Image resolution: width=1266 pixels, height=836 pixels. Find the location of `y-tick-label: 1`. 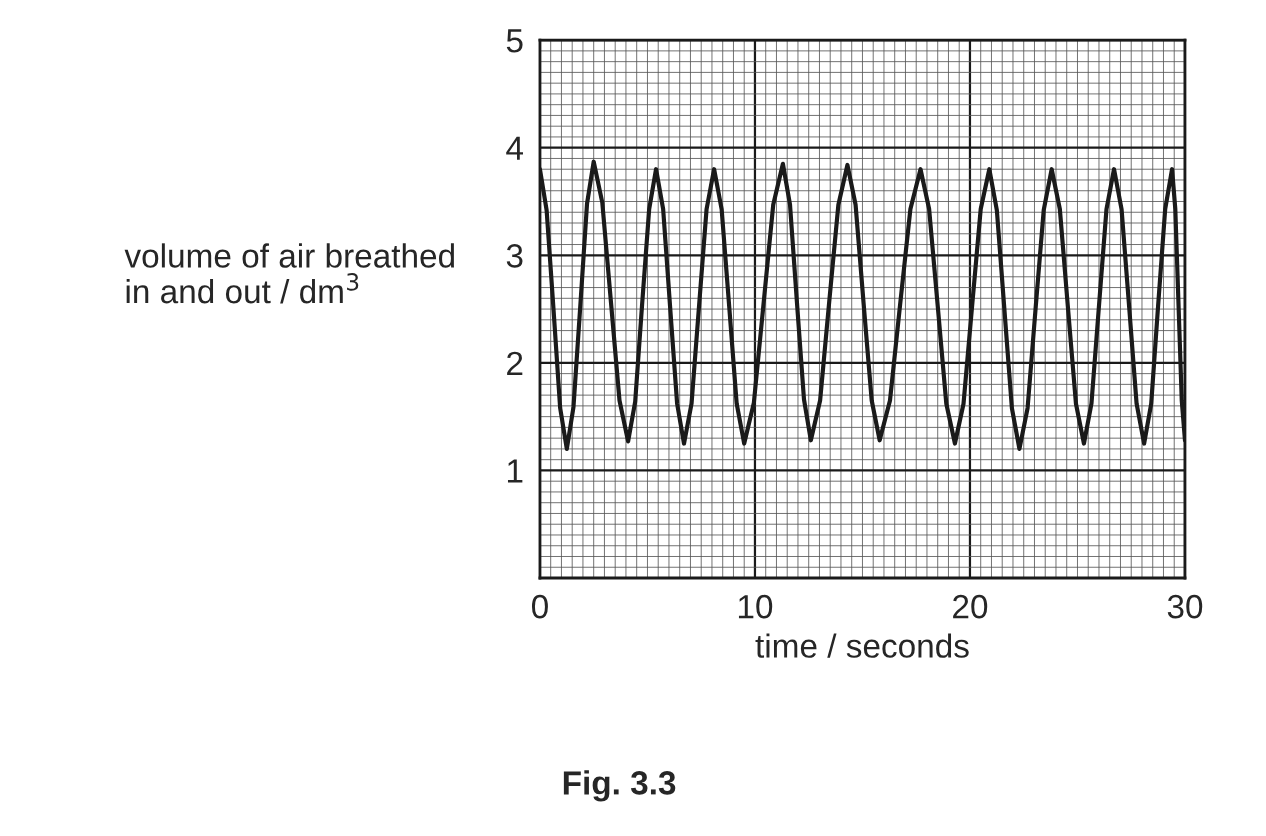

y-tick-label: 1 is located at coordinates (515, 471).